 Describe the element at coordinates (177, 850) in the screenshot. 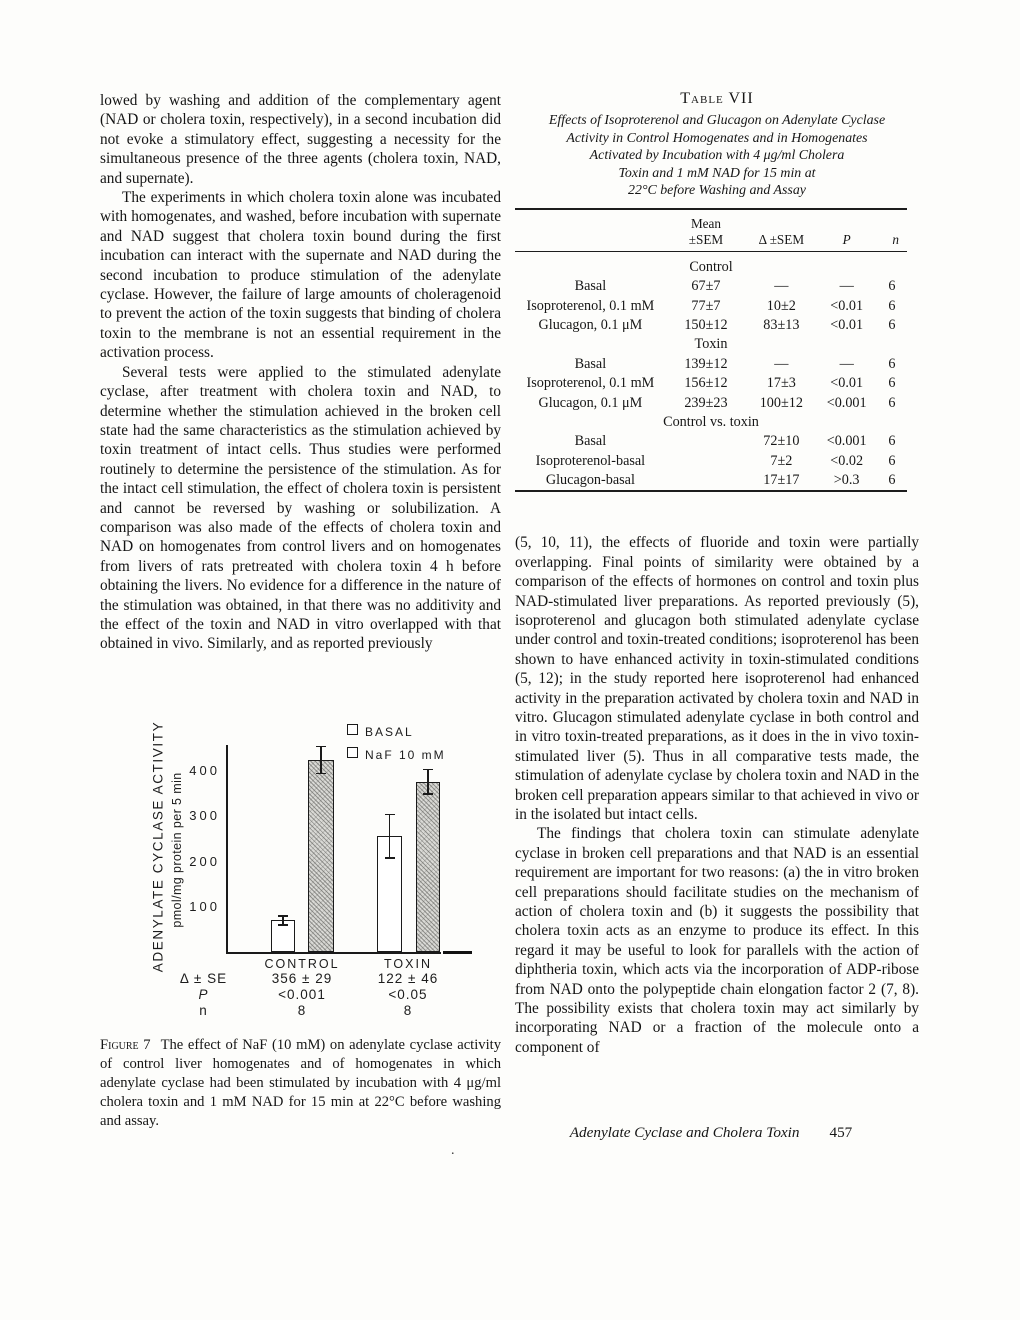

I see `y-axis-subtitle: pmol/mg protein per 5 min` at that location.